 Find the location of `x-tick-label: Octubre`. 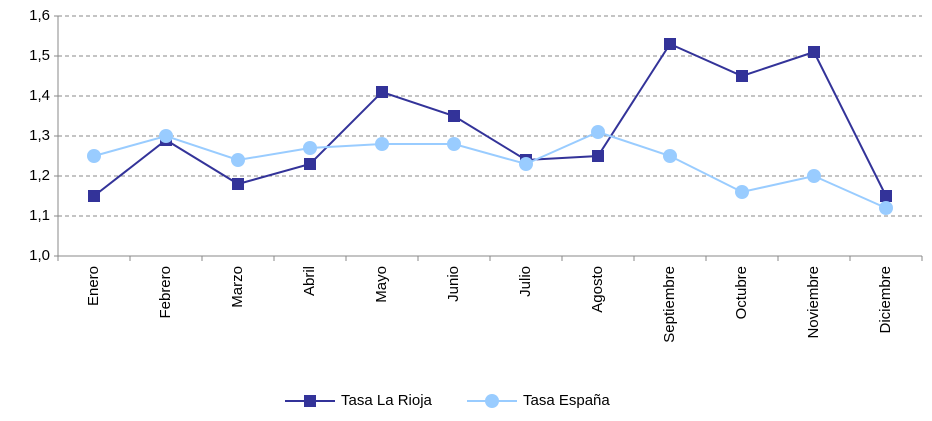

x-tick-label: Octubre is located at coordinates (741, 292).